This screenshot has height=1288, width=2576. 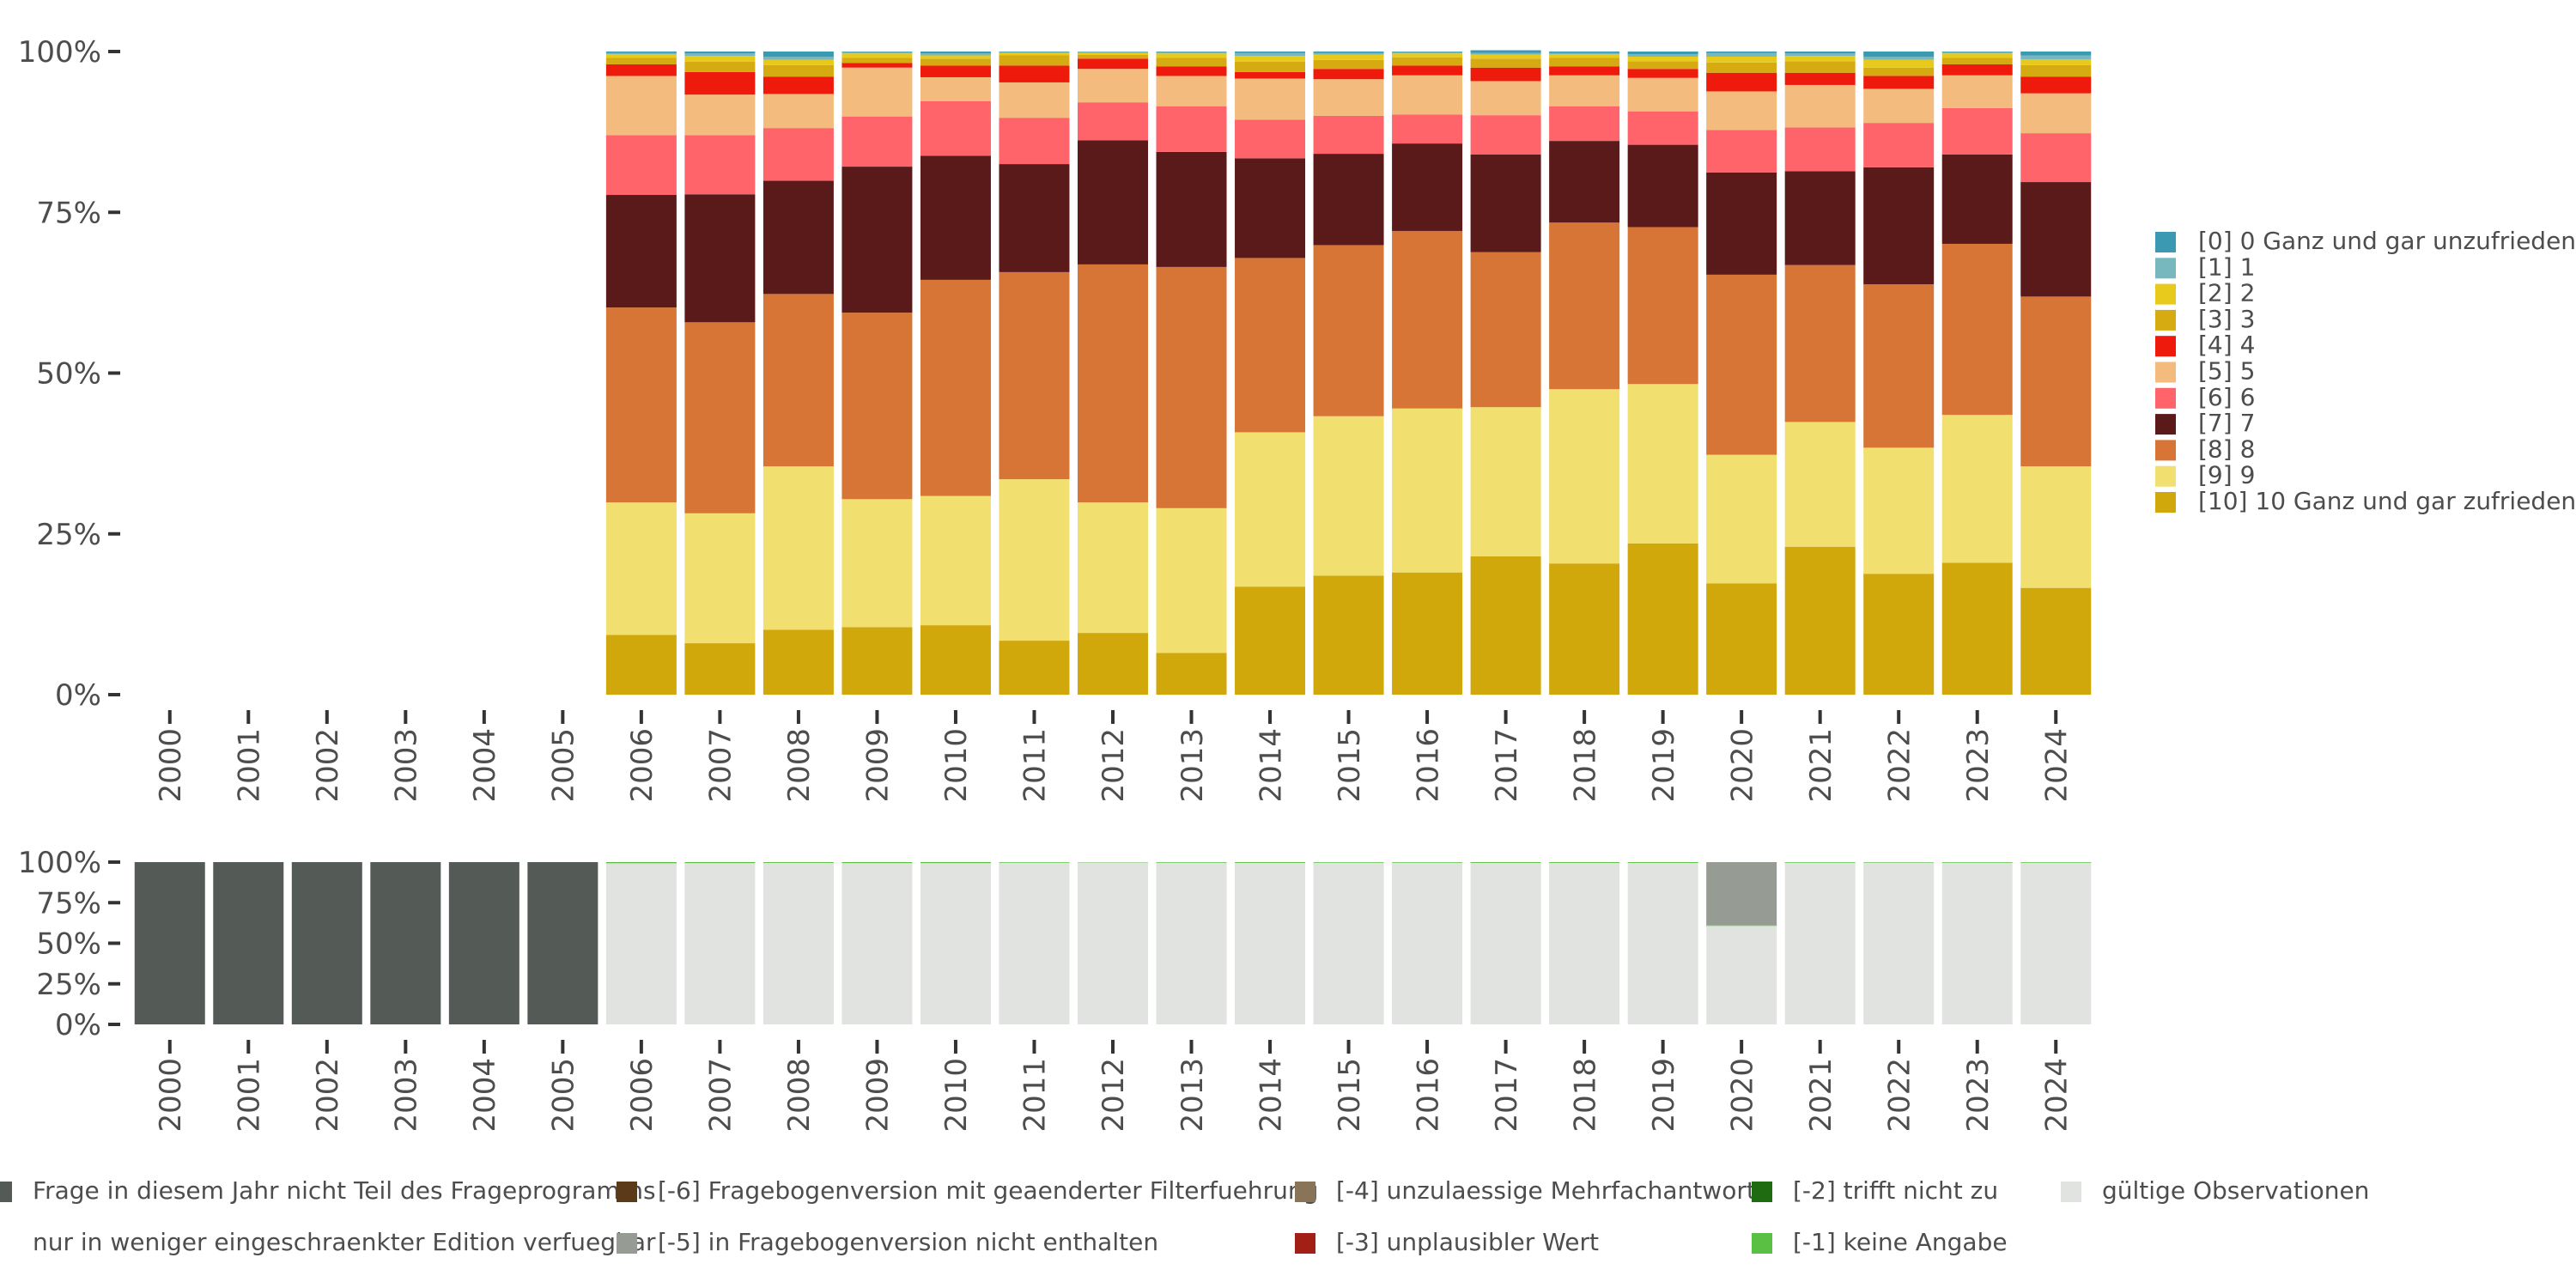 What do you see at coordinates (1820, 620) in the screenshot?
I see `bar-segment-2021-10-10-ganz-und-gar-zufrieden` at bounding box center [1820, 620].